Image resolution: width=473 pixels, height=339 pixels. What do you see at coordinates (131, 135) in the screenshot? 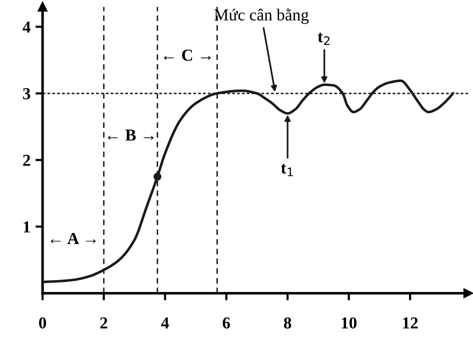
I see `annotation: ← B →` at bounding box center [131, 135].